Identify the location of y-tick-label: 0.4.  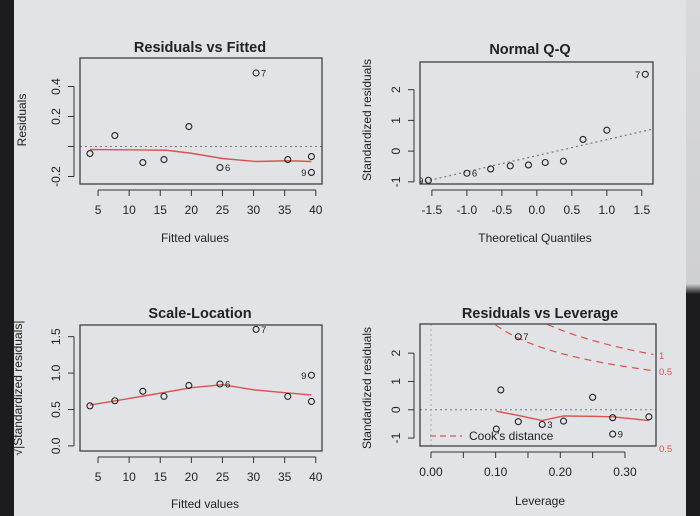
(56, 86).